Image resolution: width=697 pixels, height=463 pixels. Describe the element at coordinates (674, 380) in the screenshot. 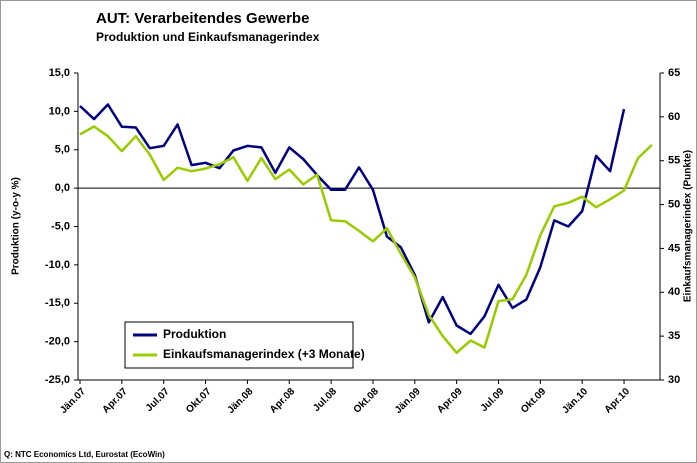

I see `y2-tick-label: 30` at that location.